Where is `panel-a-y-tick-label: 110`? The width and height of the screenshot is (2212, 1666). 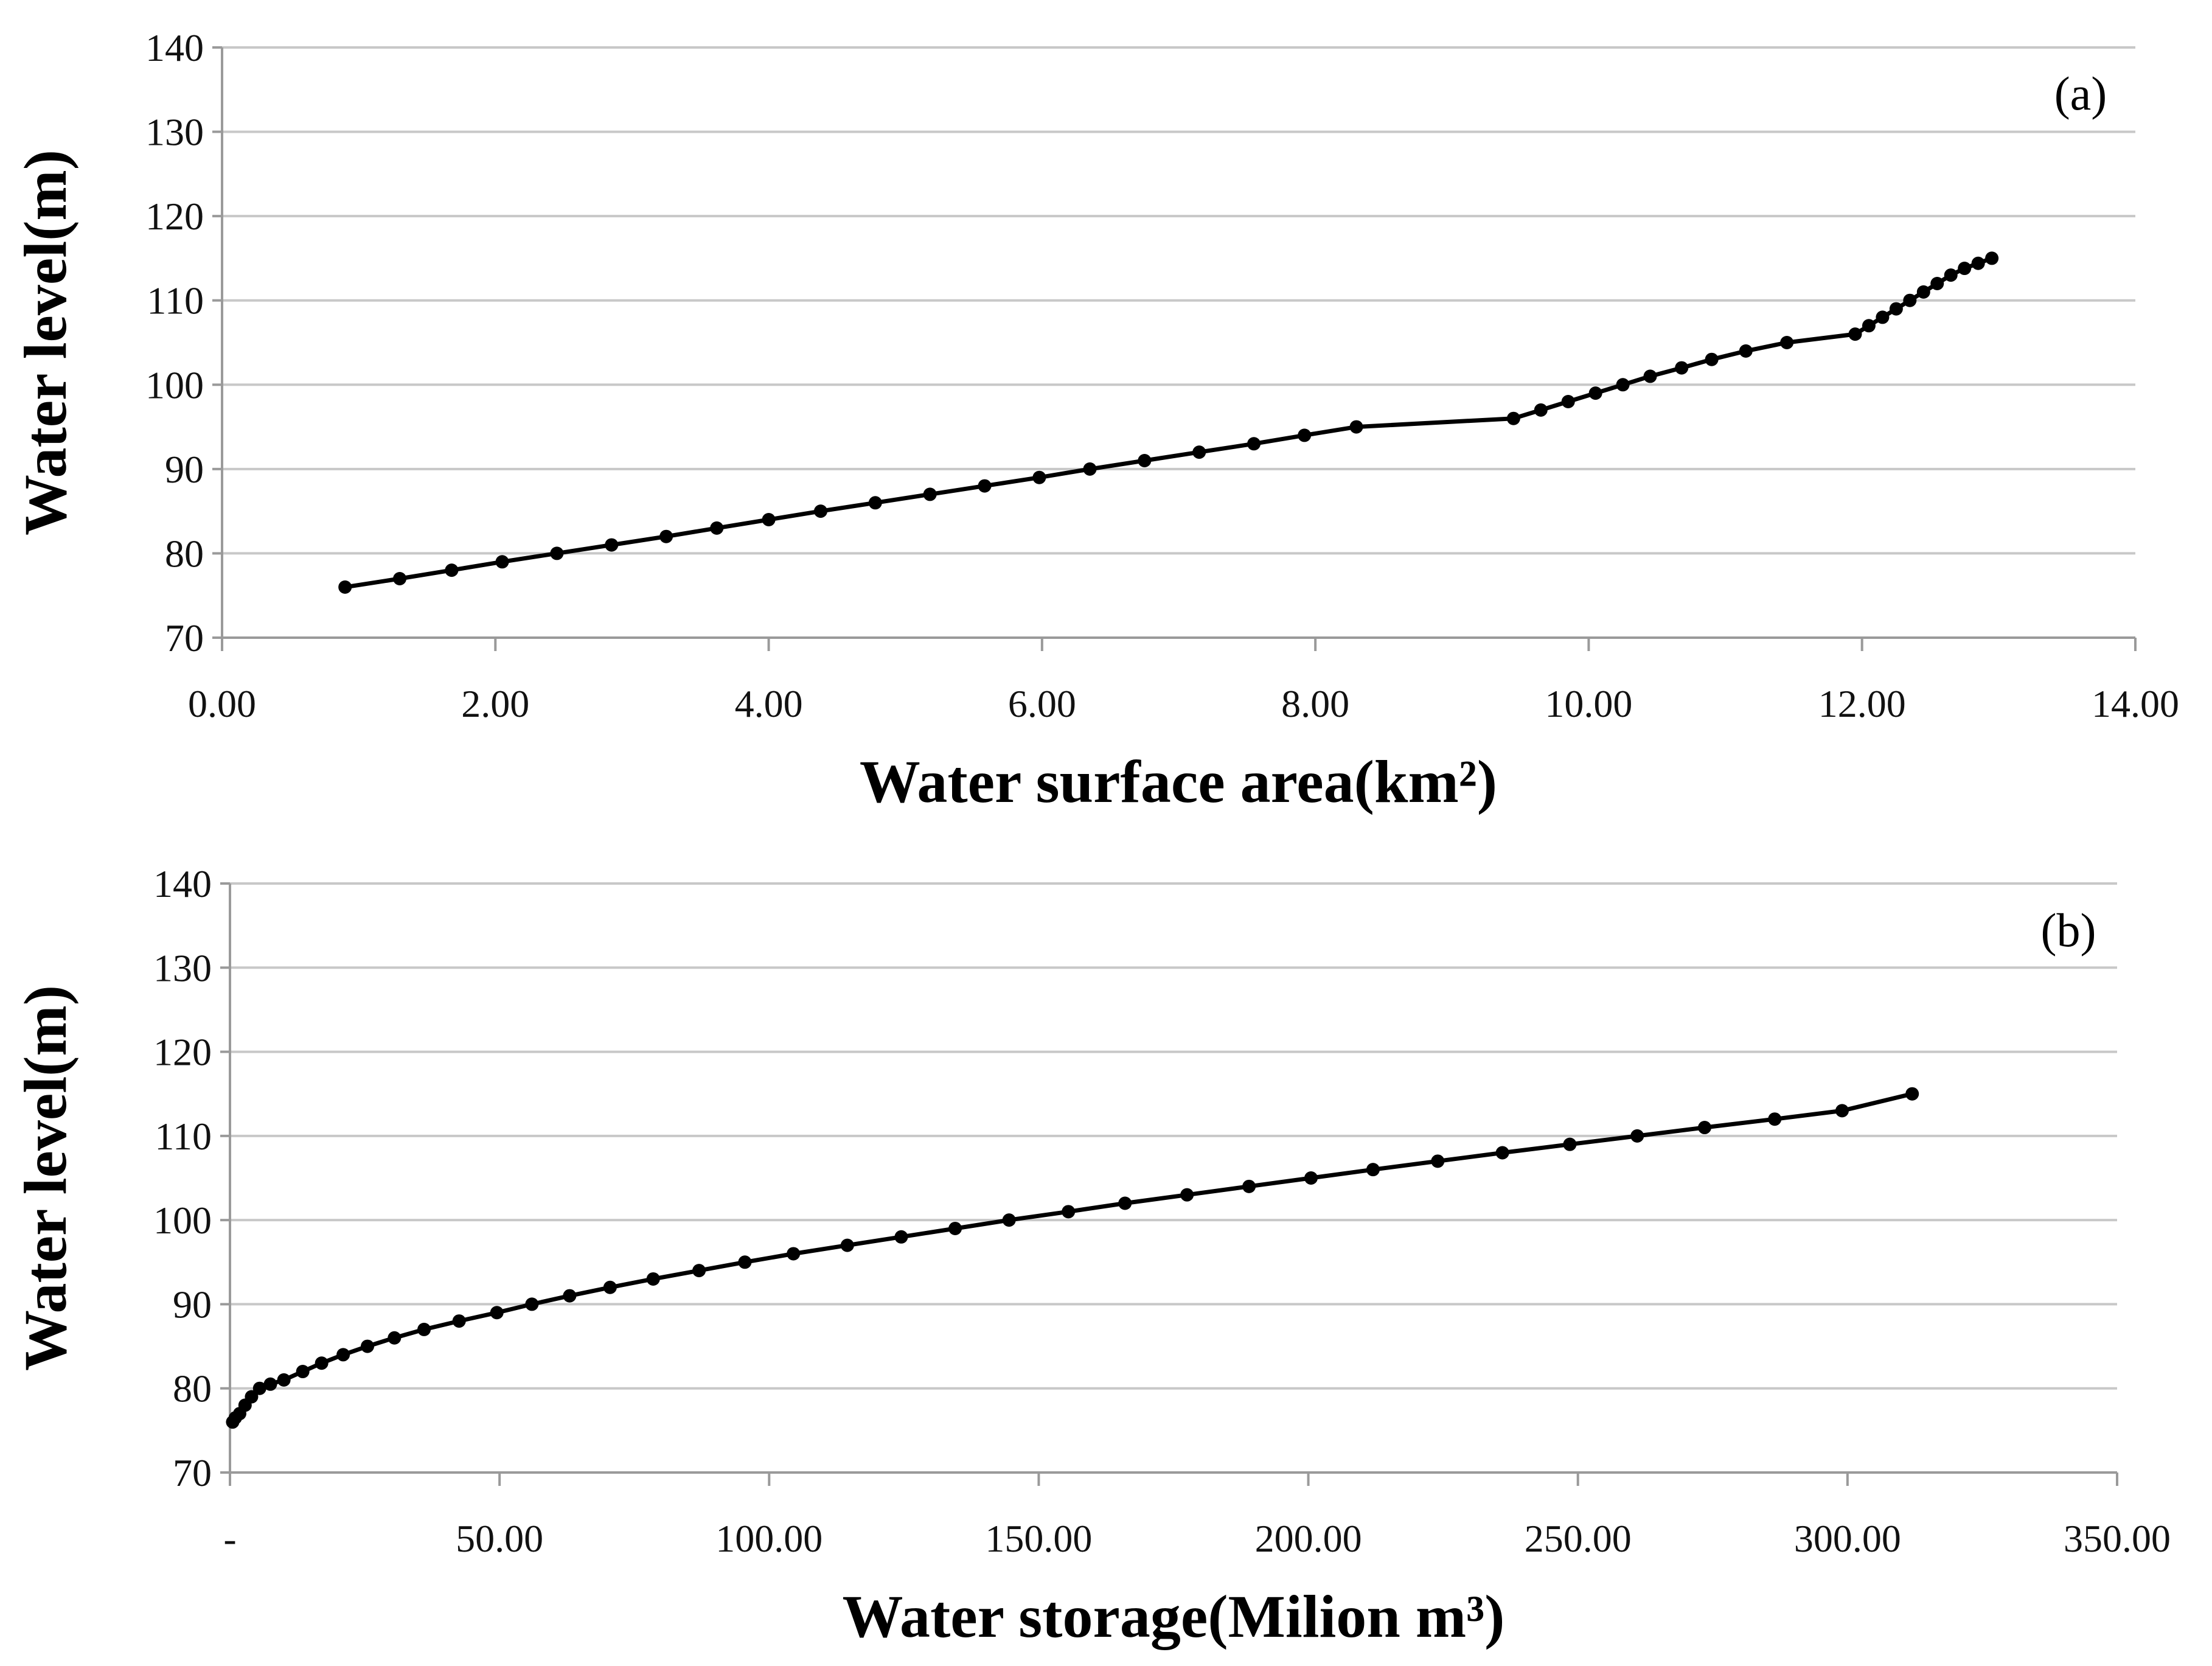
panel-a-y-tick-label: 110 is located at coordinates (176, 300).